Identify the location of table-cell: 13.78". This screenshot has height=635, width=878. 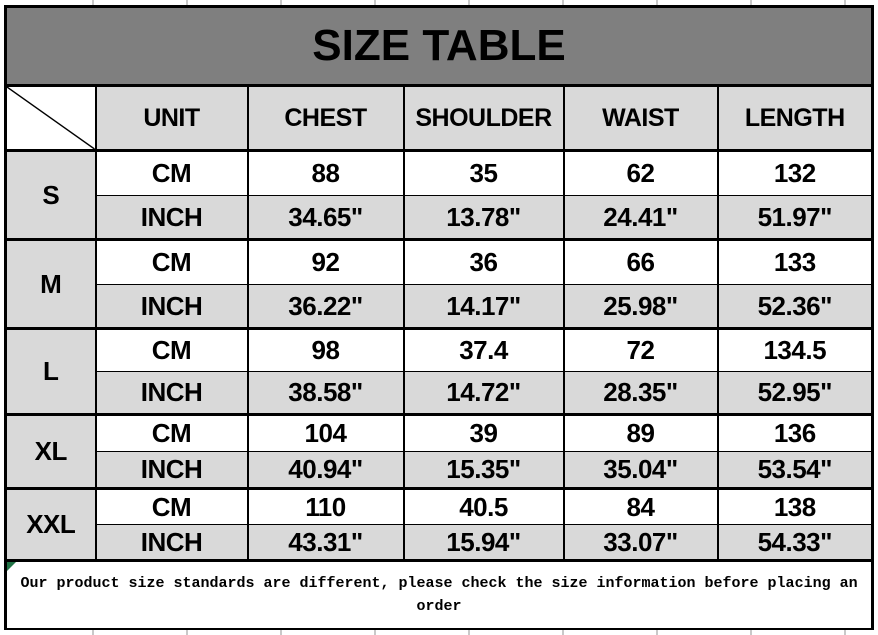
(483, 218).